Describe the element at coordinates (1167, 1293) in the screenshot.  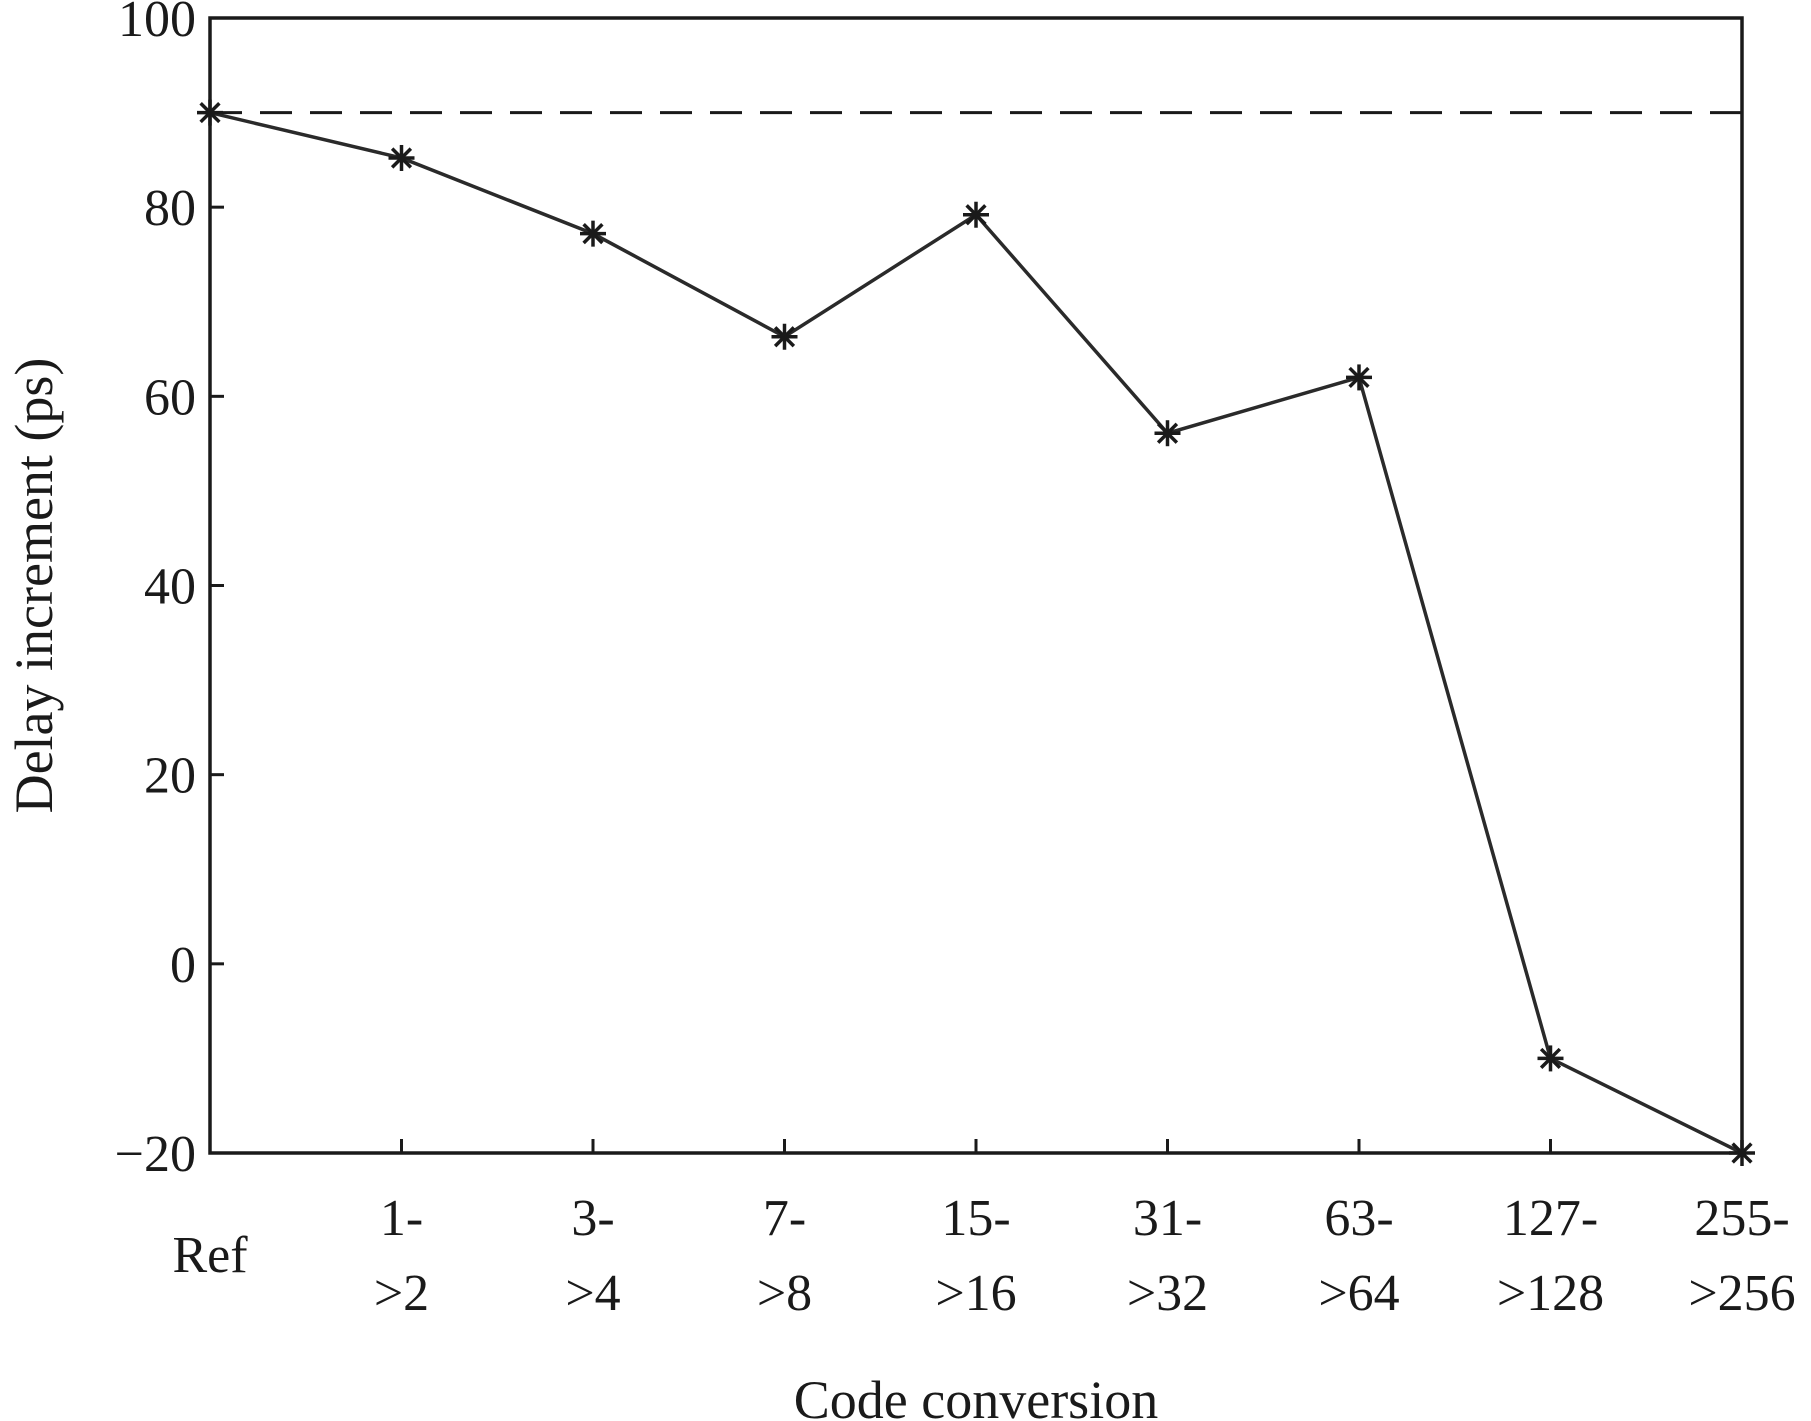
I see `x-tick-label: >32` at that location.